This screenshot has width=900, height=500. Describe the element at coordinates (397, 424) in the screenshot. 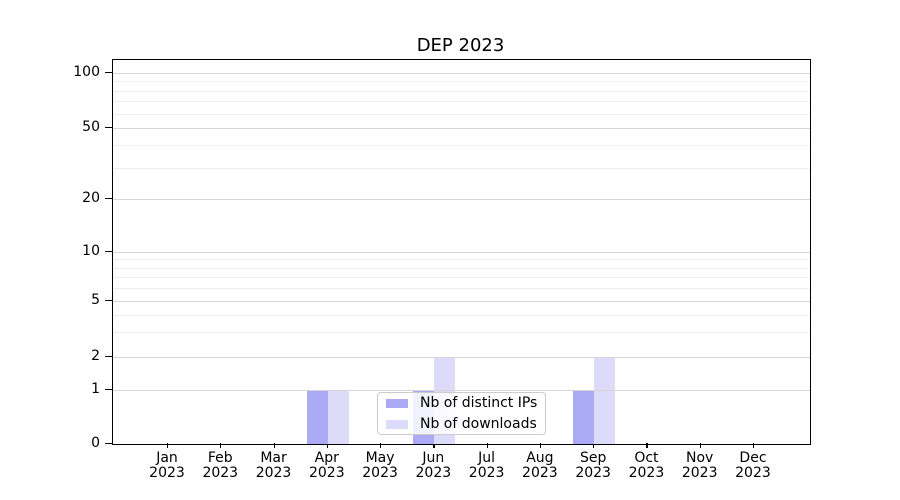

I see `legend-swatch-downloads-icon` at that location.